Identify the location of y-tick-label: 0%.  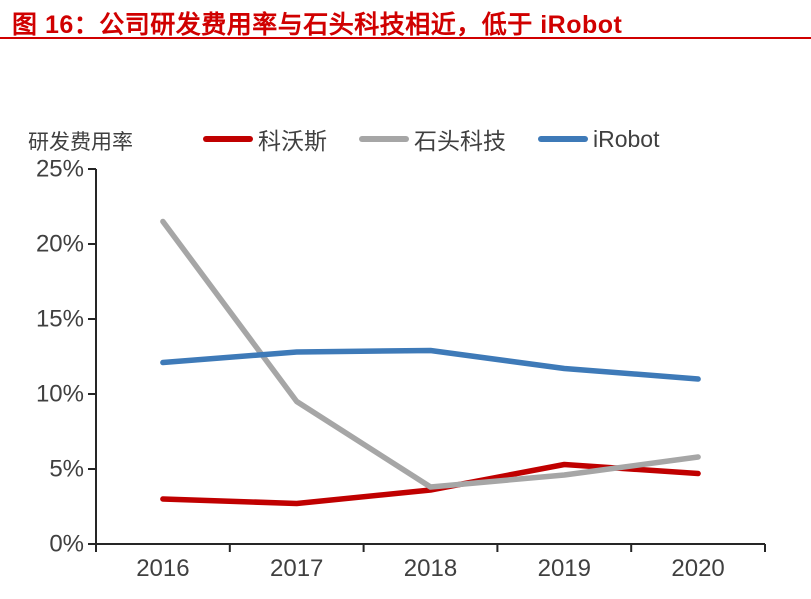
(66, 544).